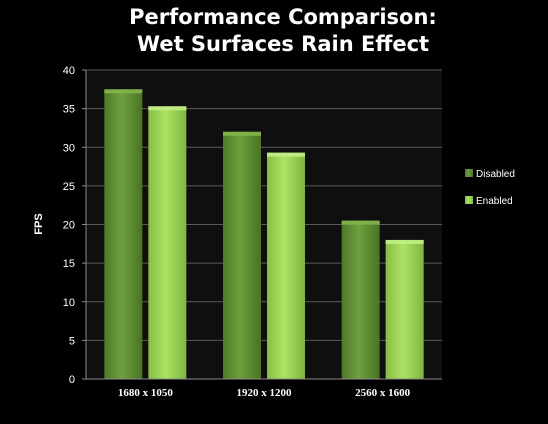 Image resolution: width=548 pixels, height=424 pixels. What do you see at coordinates (69, 187) in the screenshot?
I see `y-tick-label: 25` at bounding box center [69, 187].